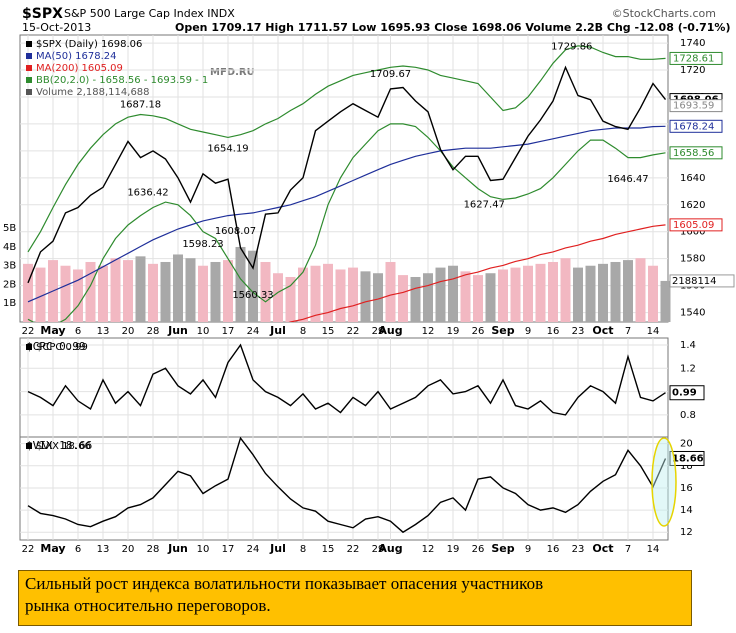 The width and height of the screenshot is (736, 633). What do you see at coordinates (28, 549) in the screenshot?
I see `x-tick-label: 22` at bounding box center [28, 549].